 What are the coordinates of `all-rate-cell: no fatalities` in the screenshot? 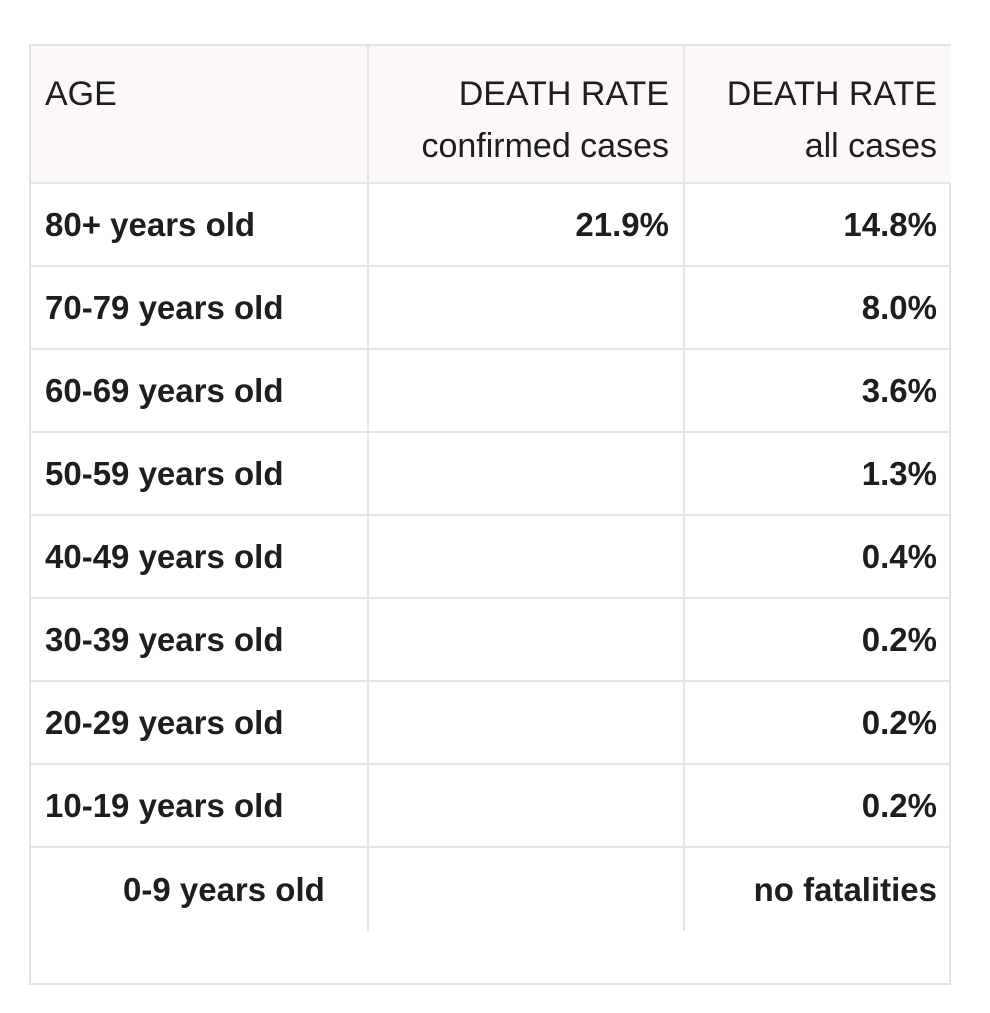 It's located at (817, 889).